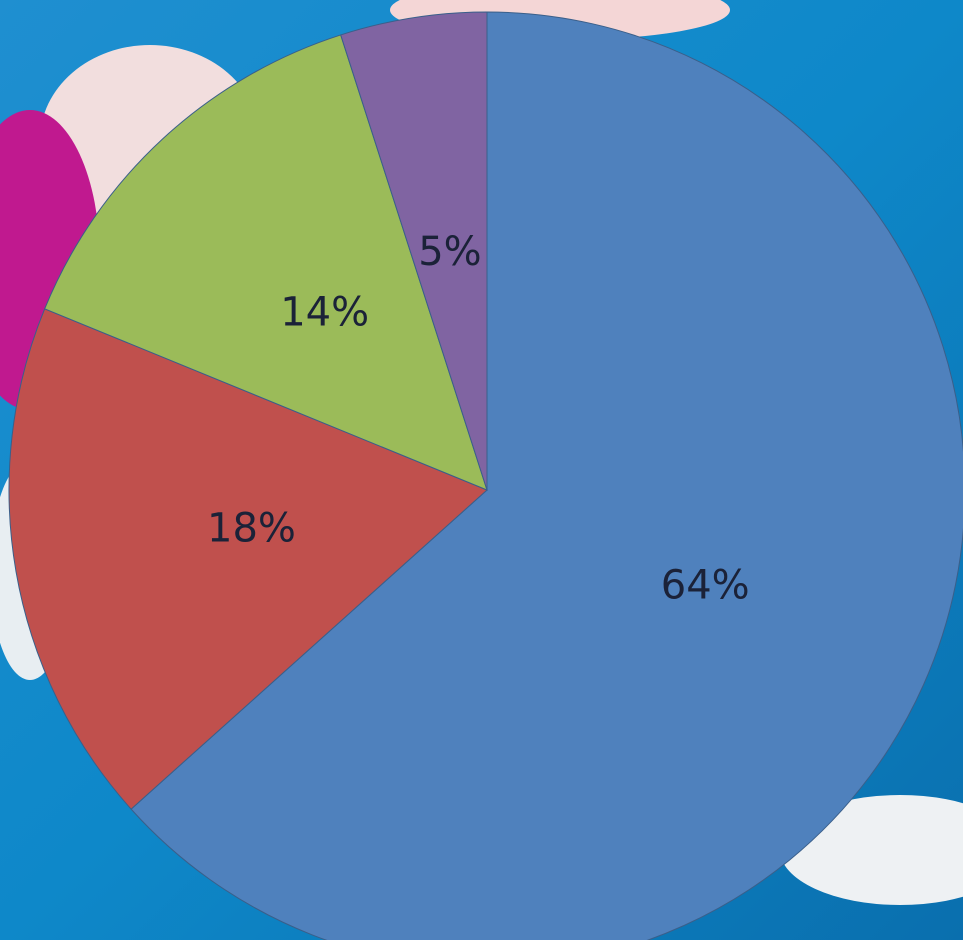 This screenshot has width=963, height=940. Describe the element at coordinates (251, 529) in the screenshot. I see `data-label: 18%` at that location.